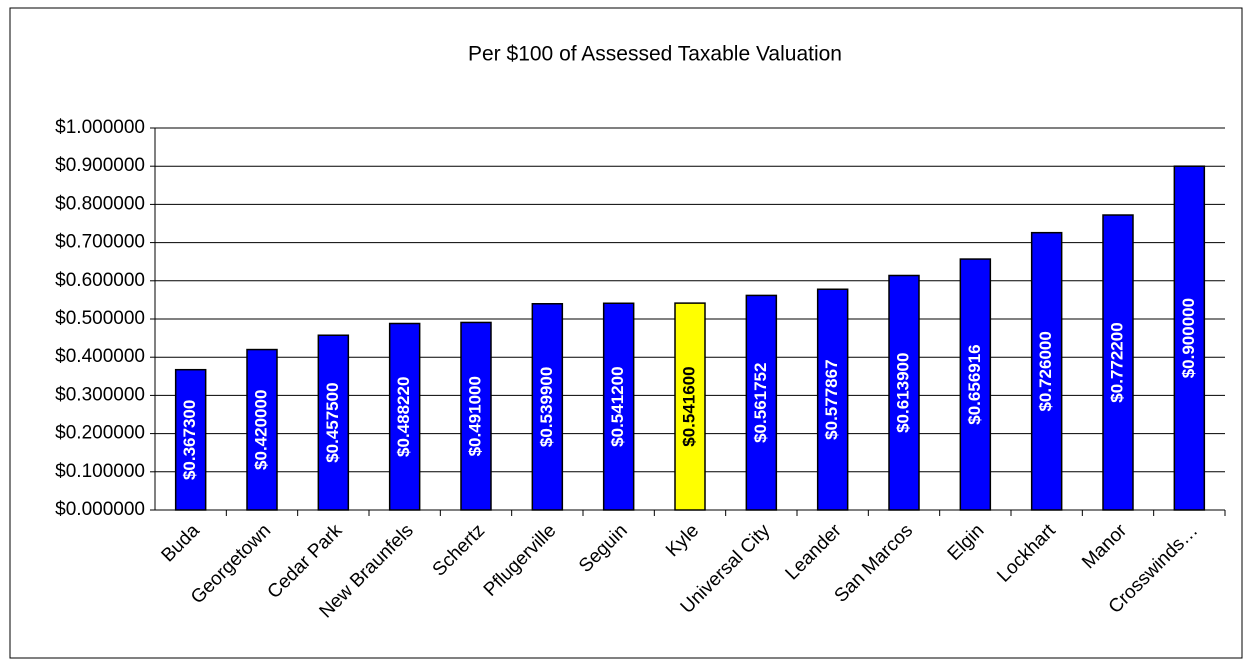 The image size is (1250, 662). I want to click on value-label: $0.541200, so click(617, 406).